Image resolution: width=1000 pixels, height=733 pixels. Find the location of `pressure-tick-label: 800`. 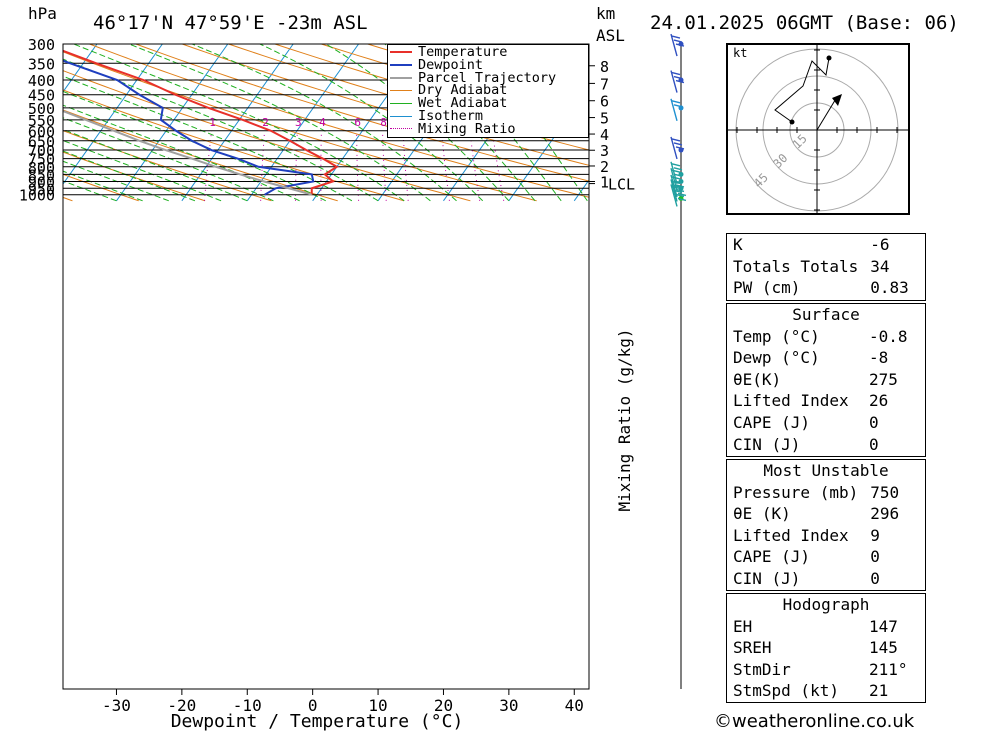

pressure-tick-label: 800 is located at coordinates (41, 168).